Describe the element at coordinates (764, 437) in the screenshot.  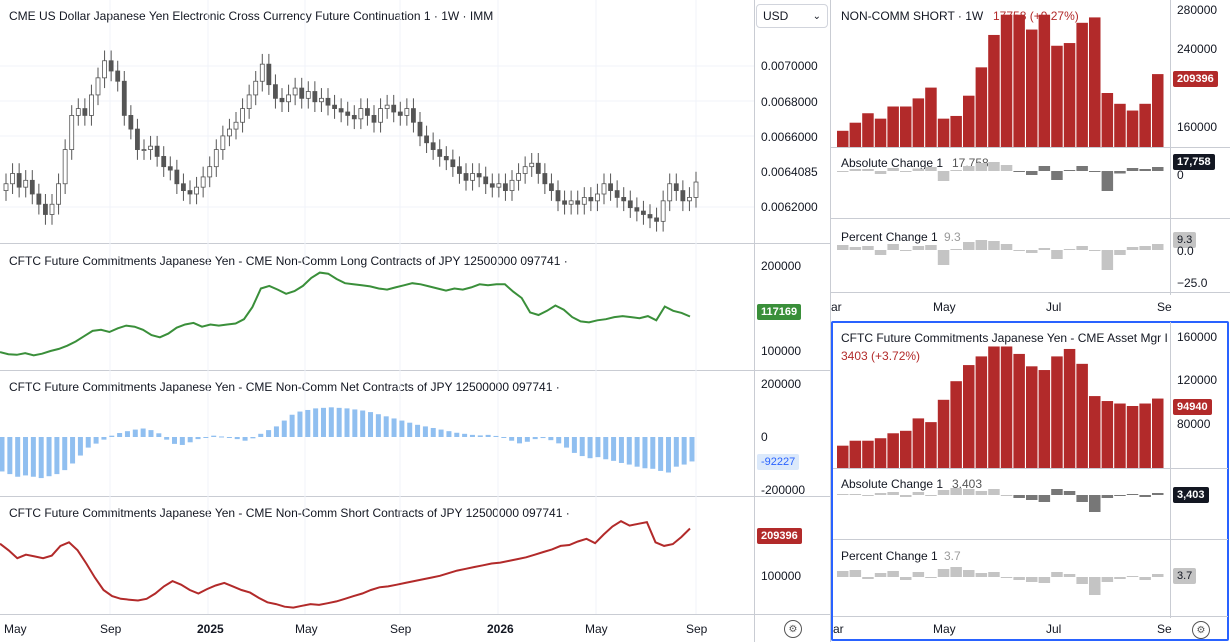
I see `net-tick: 0` at that location.